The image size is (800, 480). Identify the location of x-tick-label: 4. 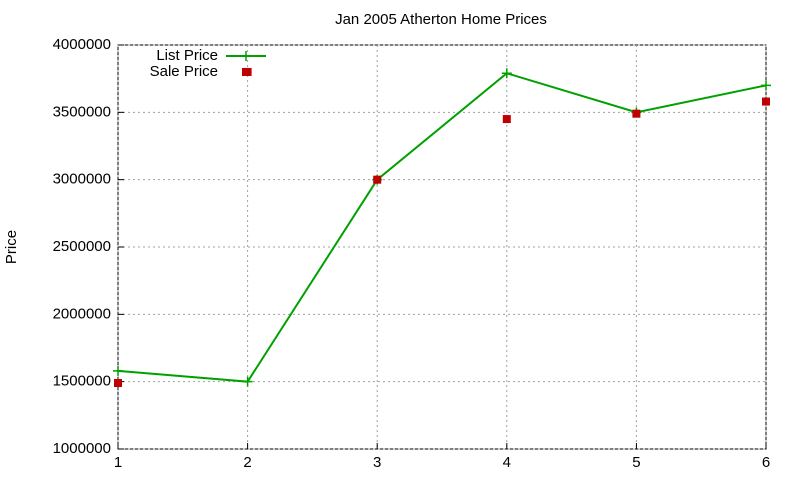
(507, 462).